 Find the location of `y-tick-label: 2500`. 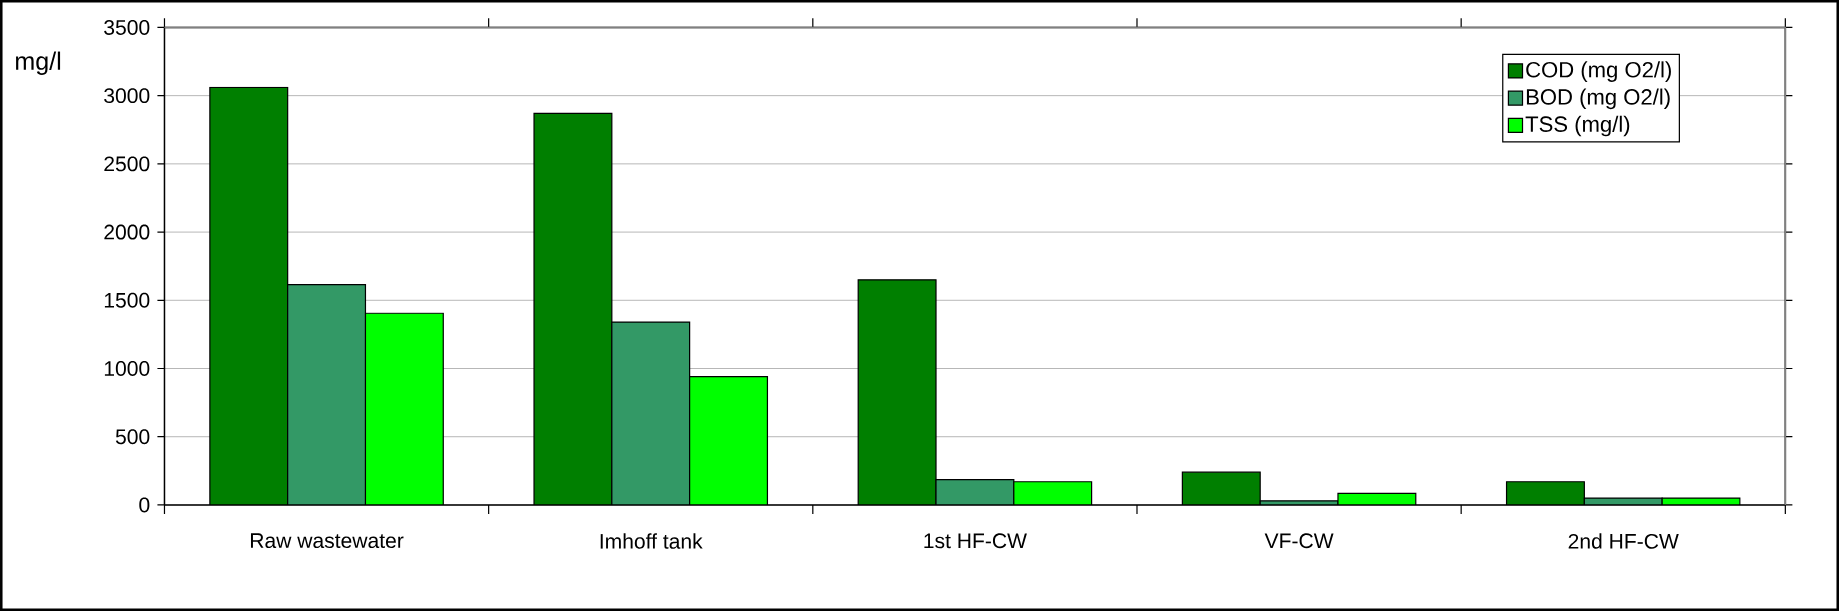

y-tick-label: 2500 is located at coordinates (127, 164).